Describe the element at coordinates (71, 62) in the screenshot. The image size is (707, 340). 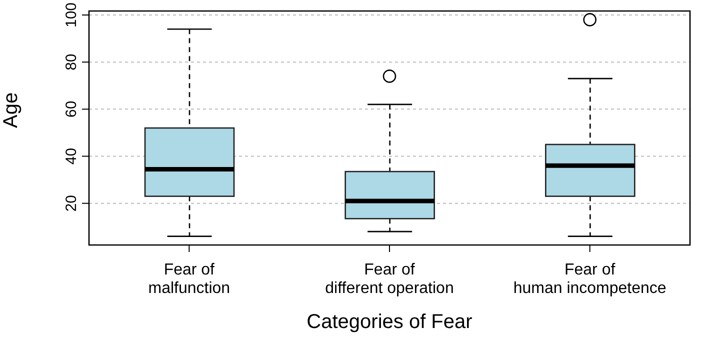
I see `y-tick-label: 80` at that location.